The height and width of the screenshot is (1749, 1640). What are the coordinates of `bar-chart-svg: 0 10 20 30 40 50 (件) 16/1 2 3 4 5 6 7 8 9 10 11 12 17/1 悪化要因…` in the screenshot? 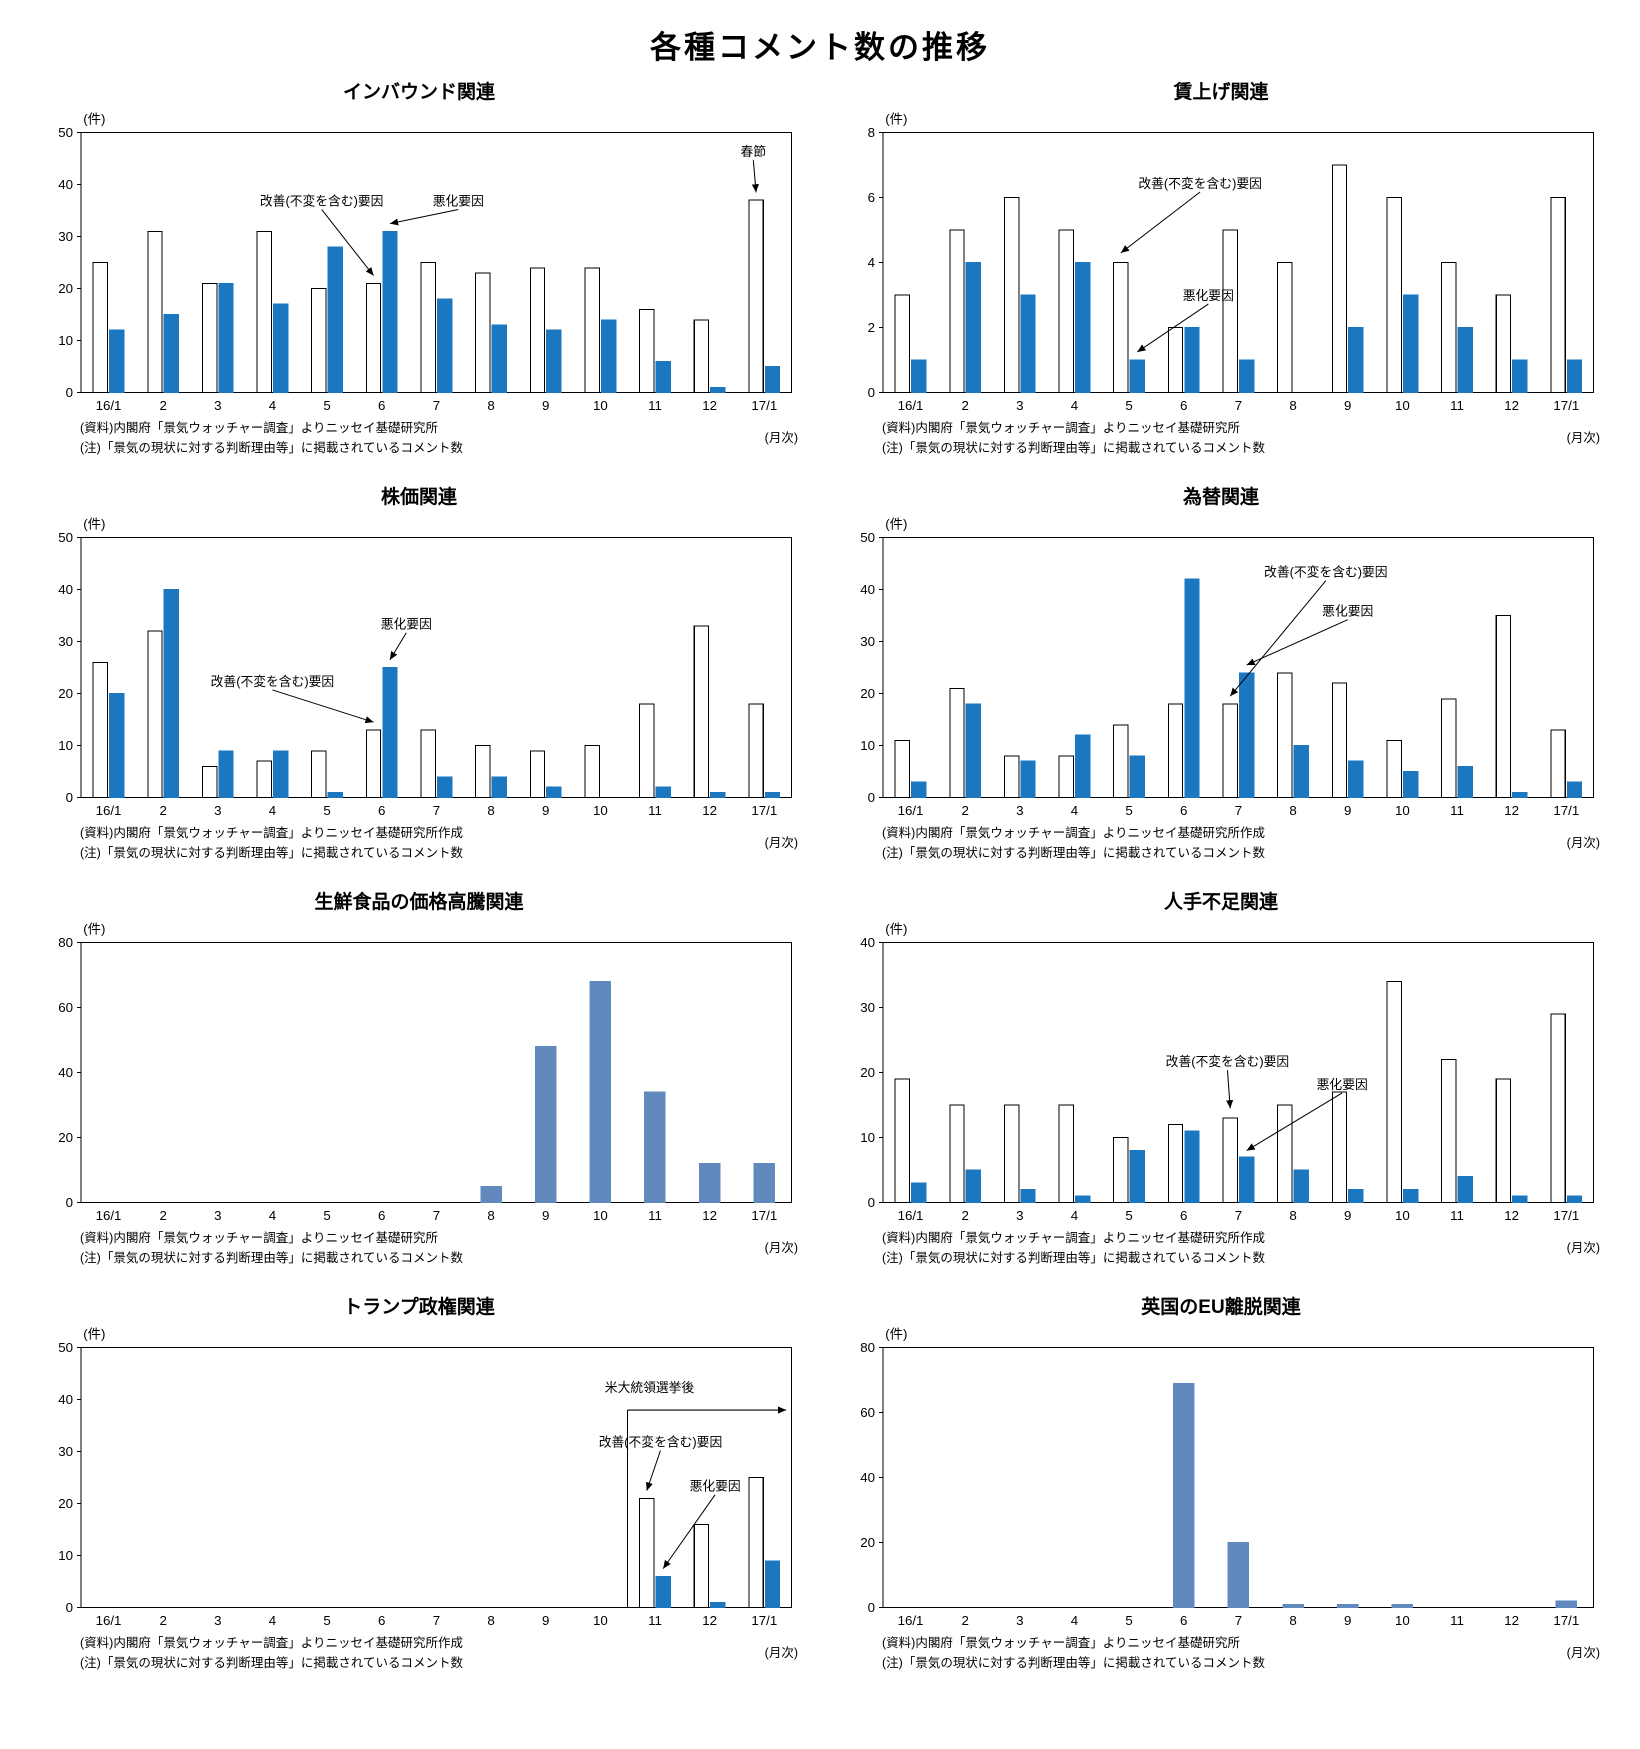 It's located at (425, 667).